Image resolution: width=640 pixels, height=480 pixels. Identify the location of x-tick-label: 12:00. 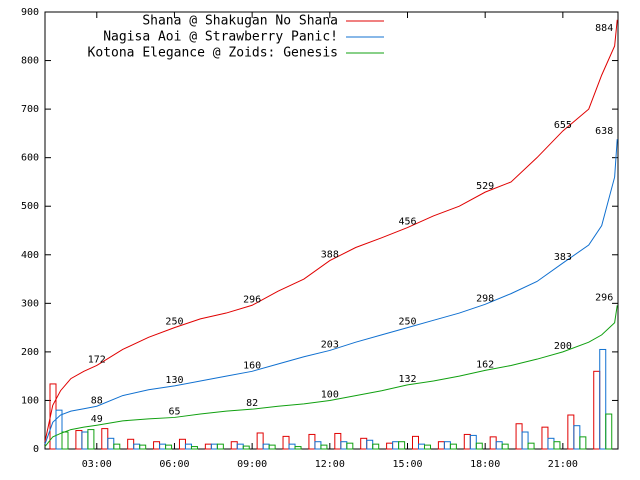
(330, 464).